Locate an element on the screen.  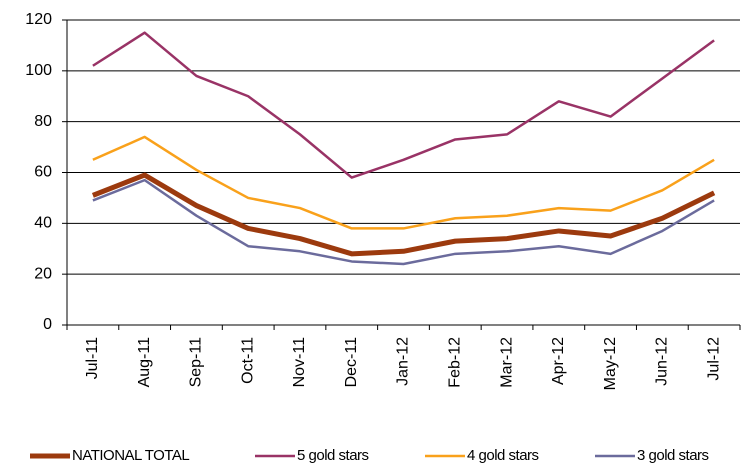
legend-label: 3 gold stars is located at coordinates (673, 455).